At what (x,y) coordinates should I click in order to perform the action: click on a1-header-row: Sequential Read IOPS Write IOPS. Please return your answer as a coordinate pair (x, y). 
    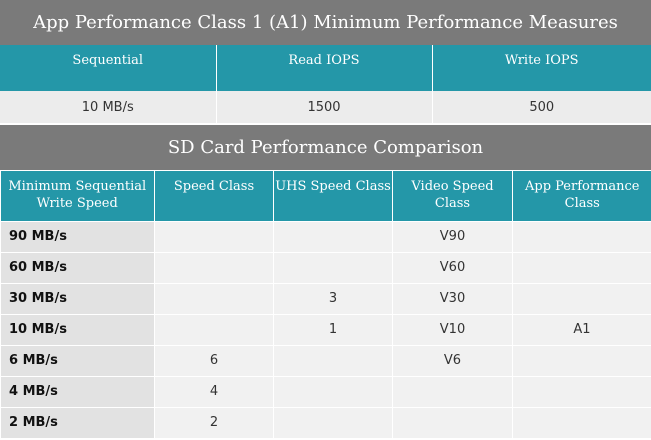
    Looking at the image, I should click on (325, 68).